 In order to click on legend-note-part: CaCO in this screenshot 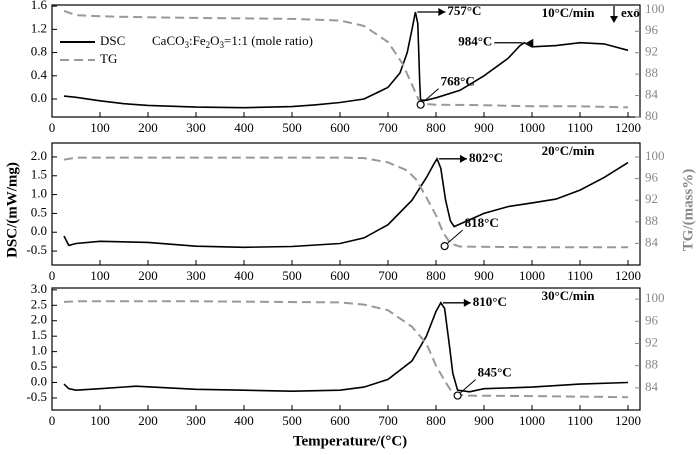, I will do `click(168, 40)`.